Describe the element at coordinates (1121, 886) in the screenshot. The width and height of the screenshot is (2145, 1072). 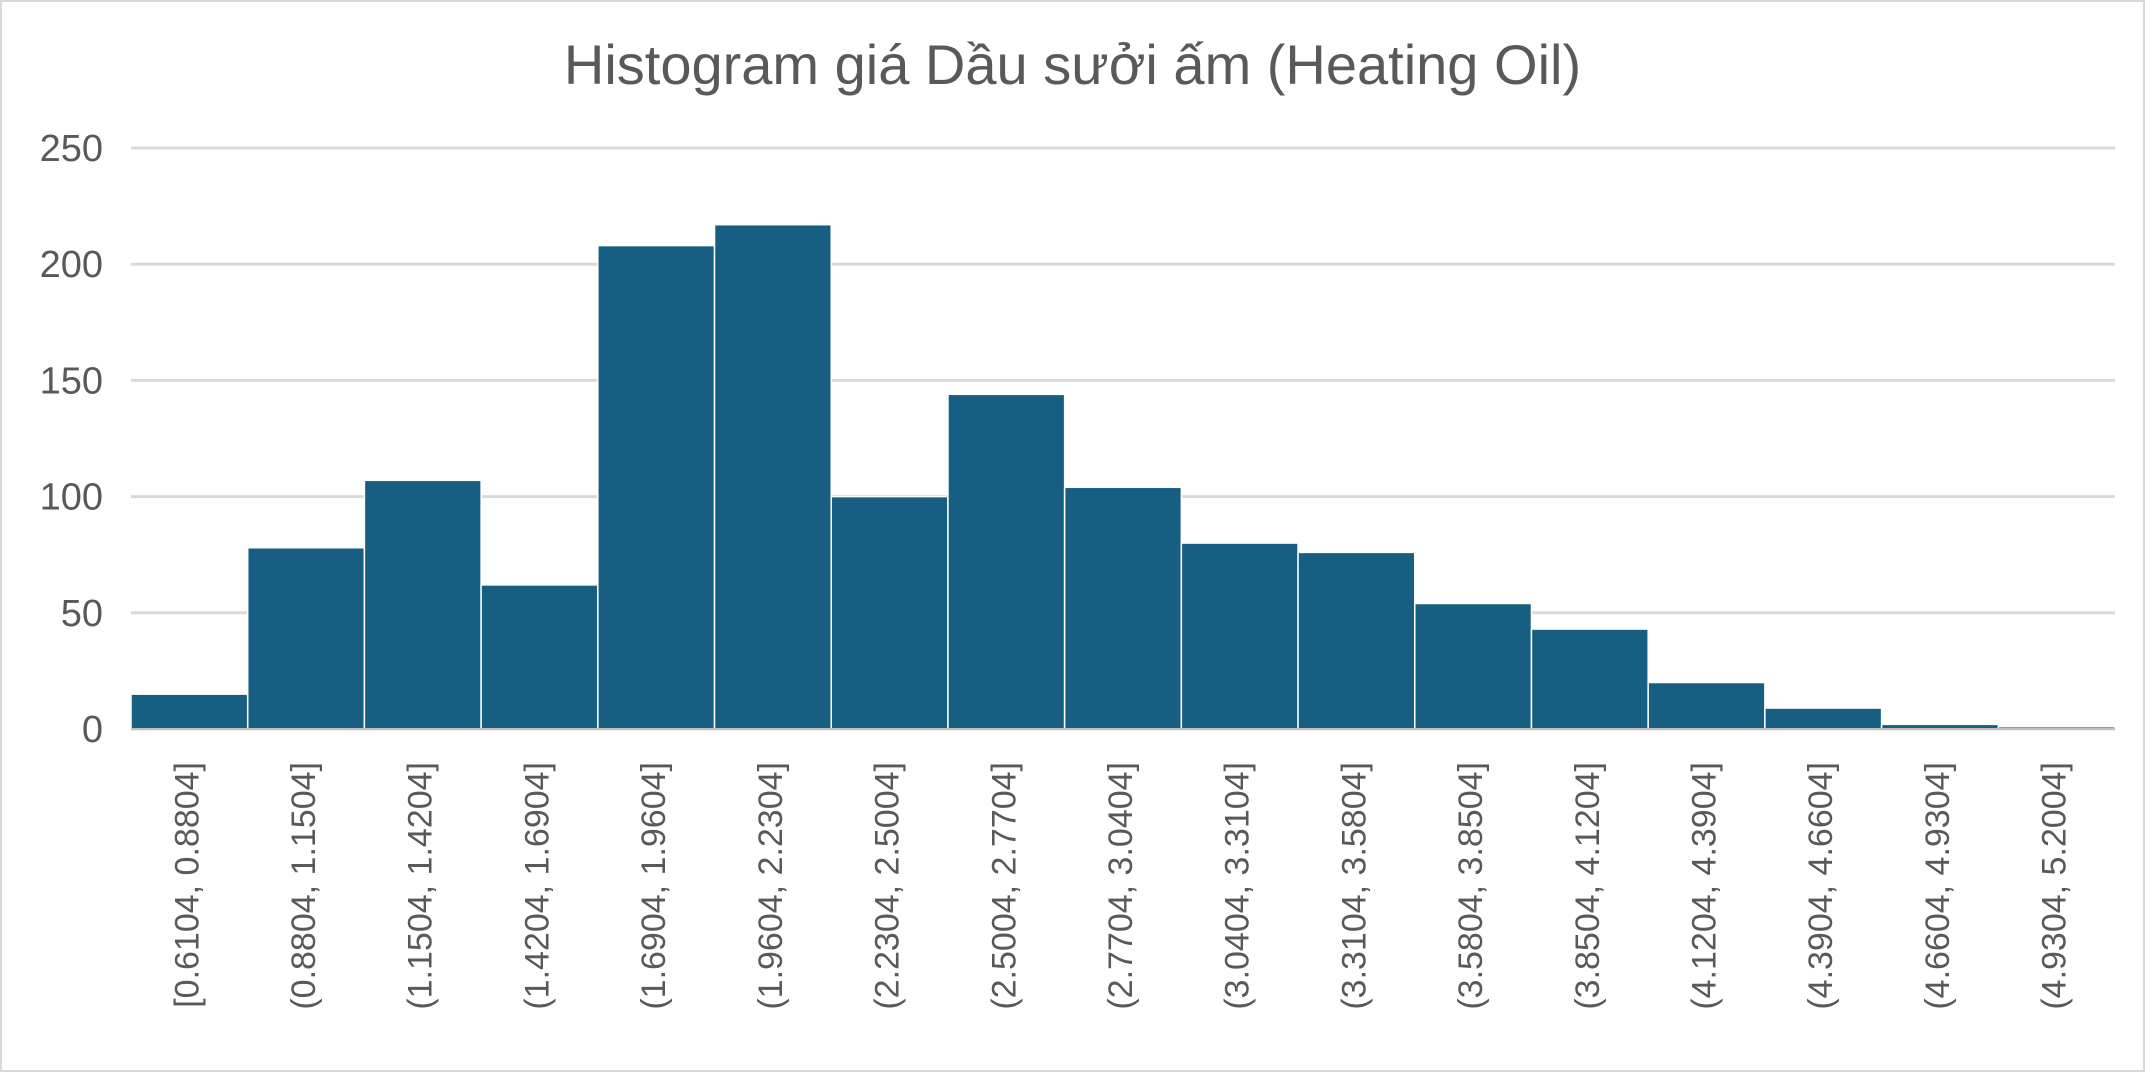
I see `x-tick-label: (2.7704, 3.0404]` at that location.